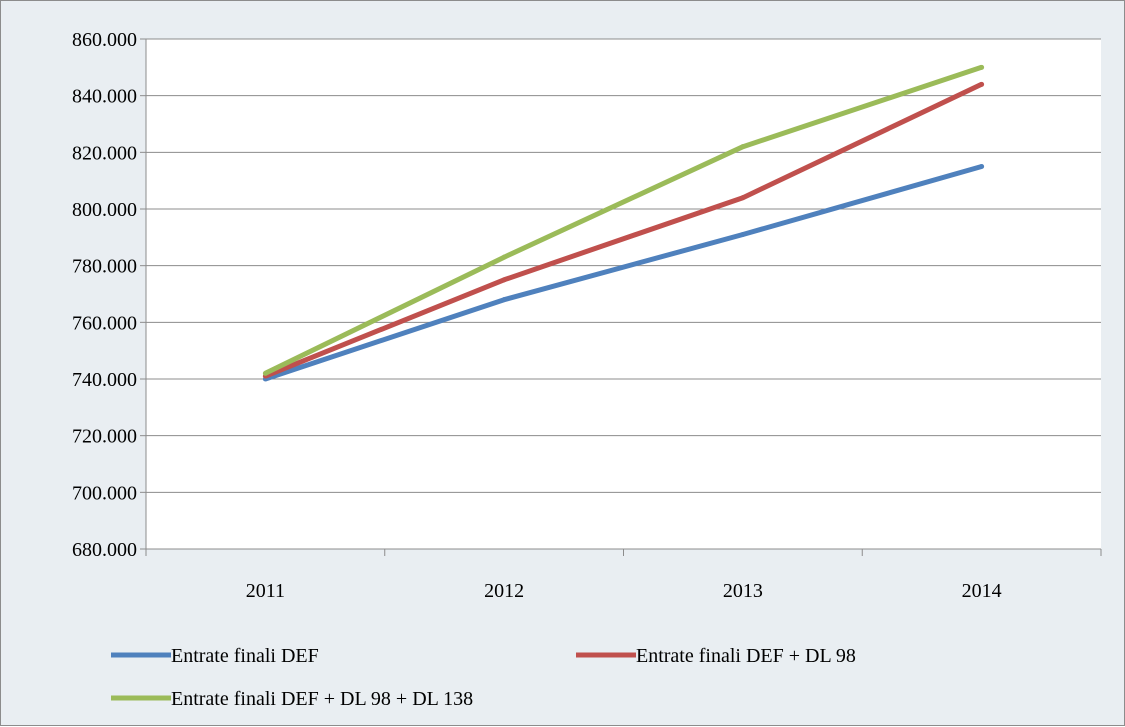 The image size is (1125, 727). Describe the element at coordinates (245, 656) in the screenshot. I see `legend-label: Entrate finali DEF` at that location.